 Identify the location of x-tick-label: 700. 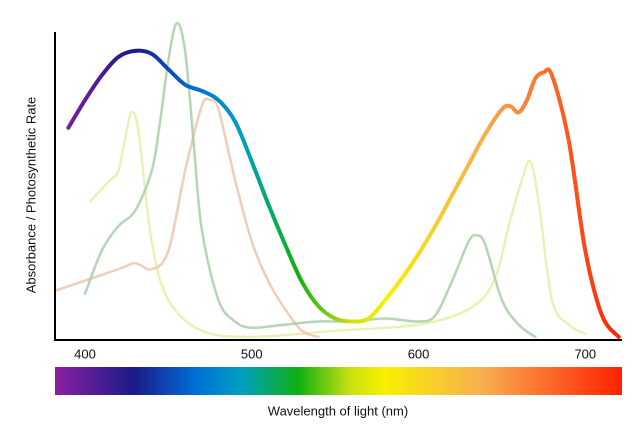
(585, 353).